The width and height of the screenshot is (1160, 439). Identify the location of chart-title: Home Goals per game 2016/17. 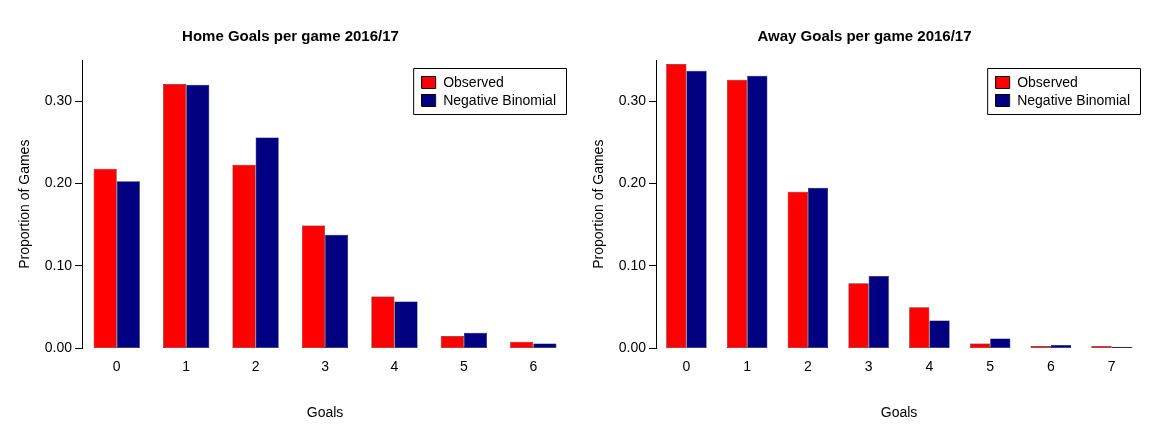
(290, 36).